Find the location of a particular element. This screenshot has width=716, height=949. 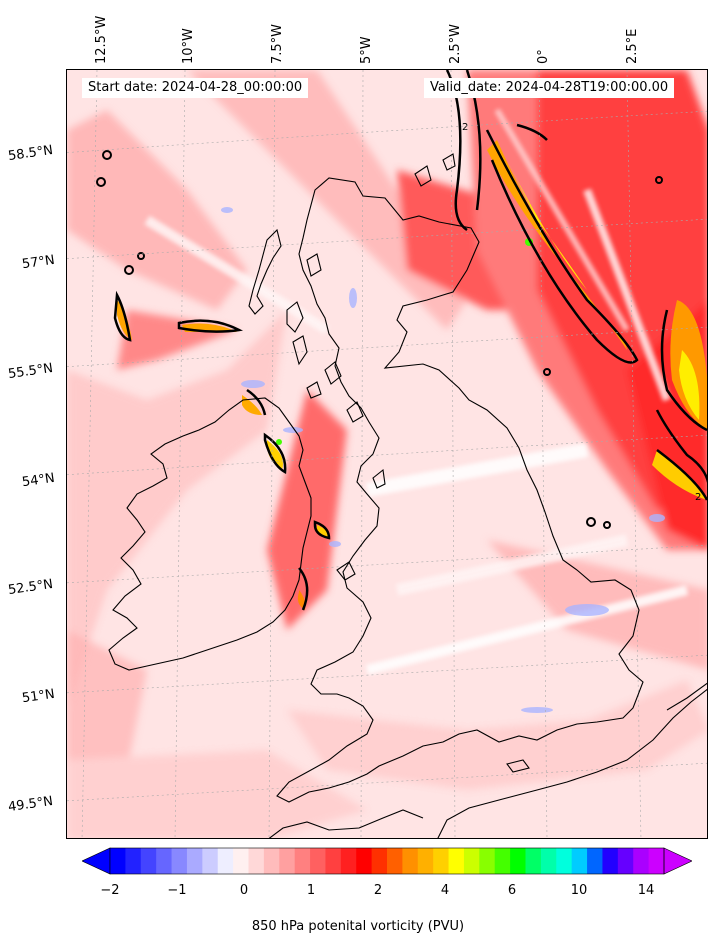

colorbar-tick: 6 is located at coordinates (512, 890).